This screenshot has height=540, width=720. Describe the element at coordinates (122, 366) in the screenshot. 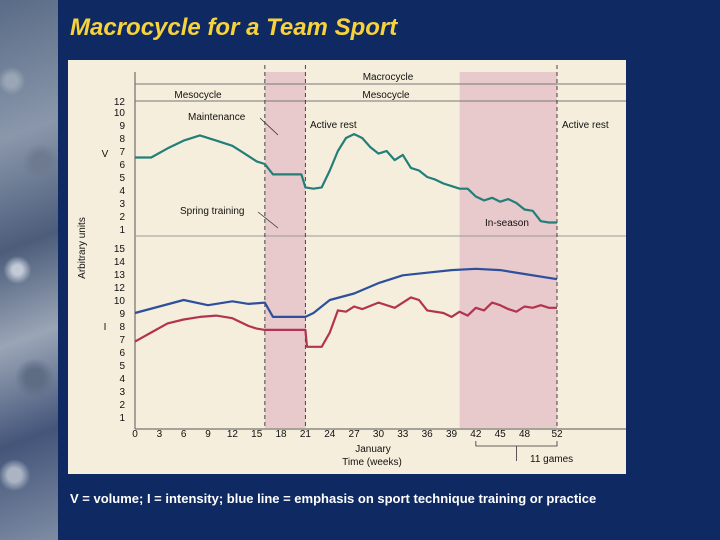

I see `i-tick-label: 5` at that location.